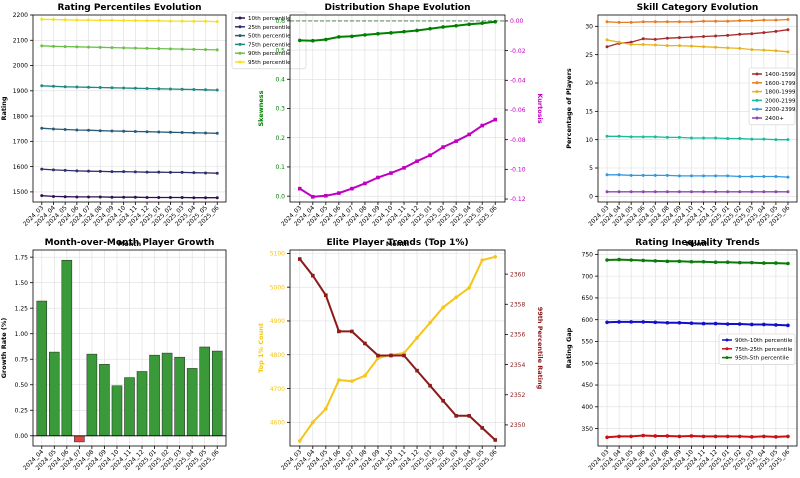 Image resolution: width=800 pixels, height=478 pixels. What do you see at coordinates (22, 410) in the screenshot?
I see `y-tick-label: 0.25` at bounding box center [22, 410].